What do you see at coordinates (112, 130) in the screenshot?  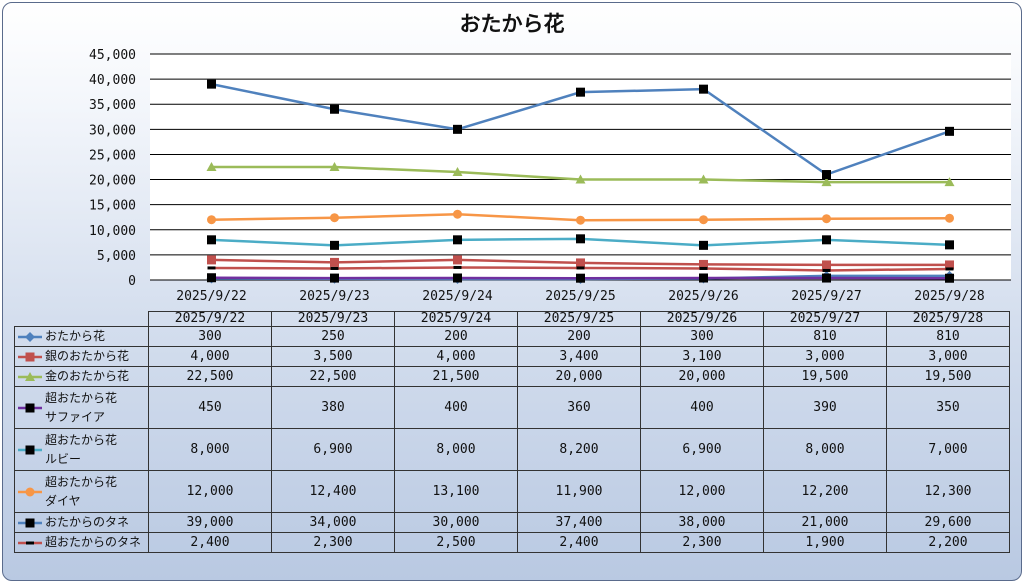 I see `y-tick-label: 30,000` at bounding box center [112, 130].